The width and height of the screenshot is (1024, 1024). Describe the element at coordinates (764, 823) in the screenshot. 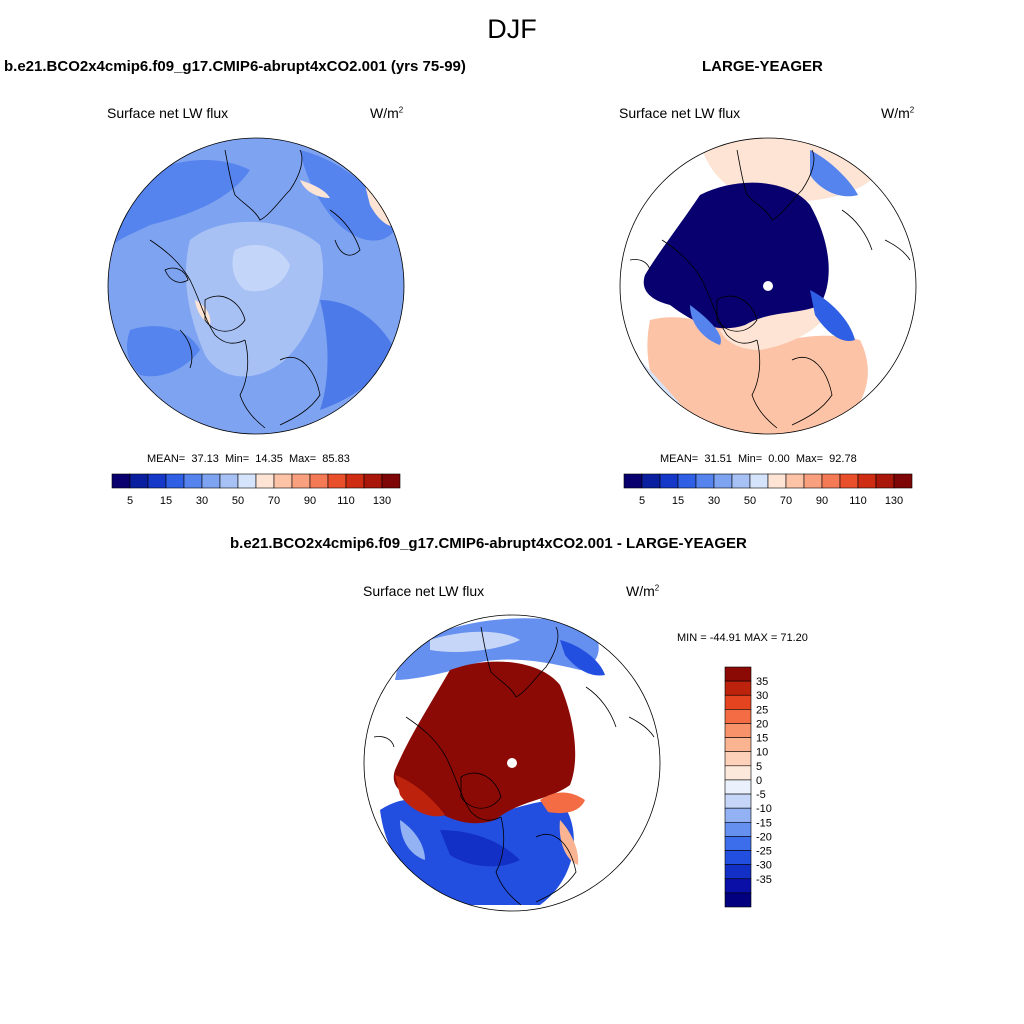

I see `colorbar-tick-label: -15` at that location.